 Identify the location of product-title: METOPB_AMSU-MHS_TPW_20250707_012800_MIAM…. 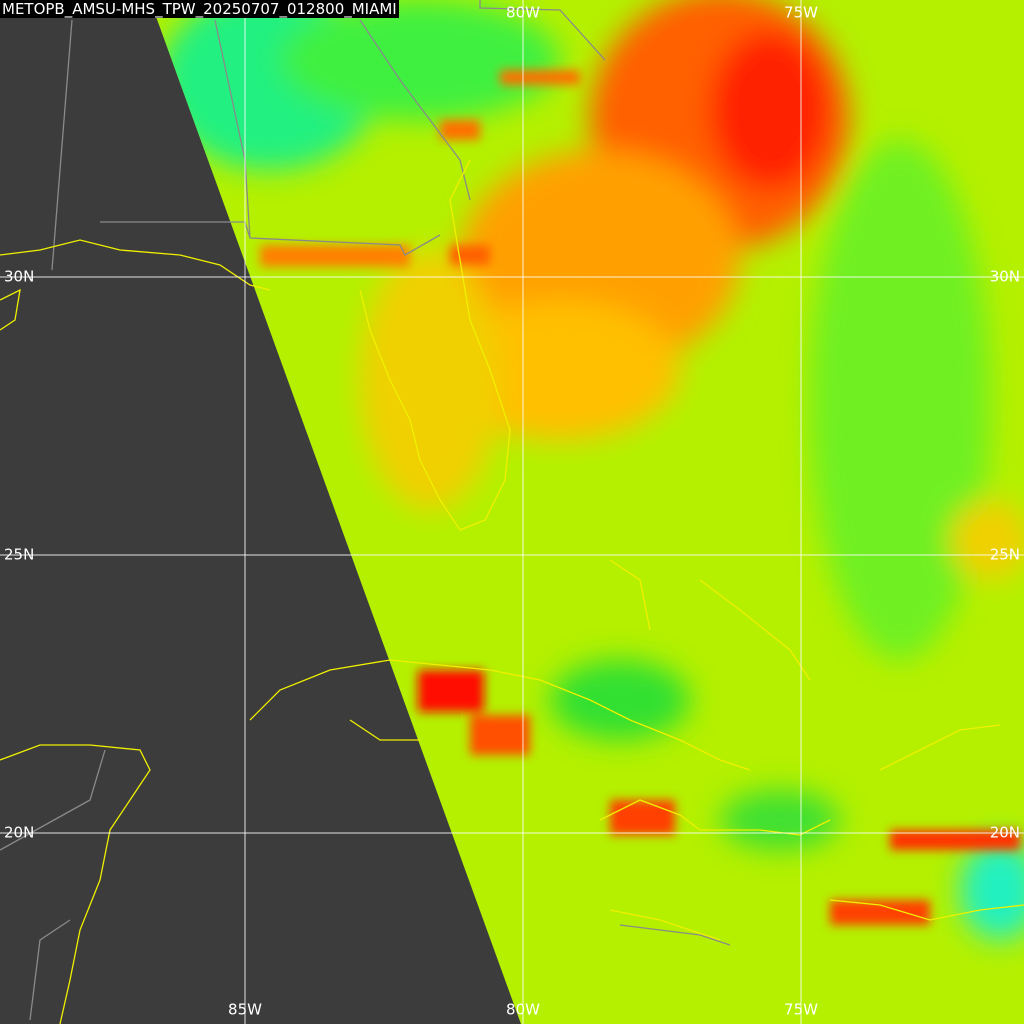
(199, 9).